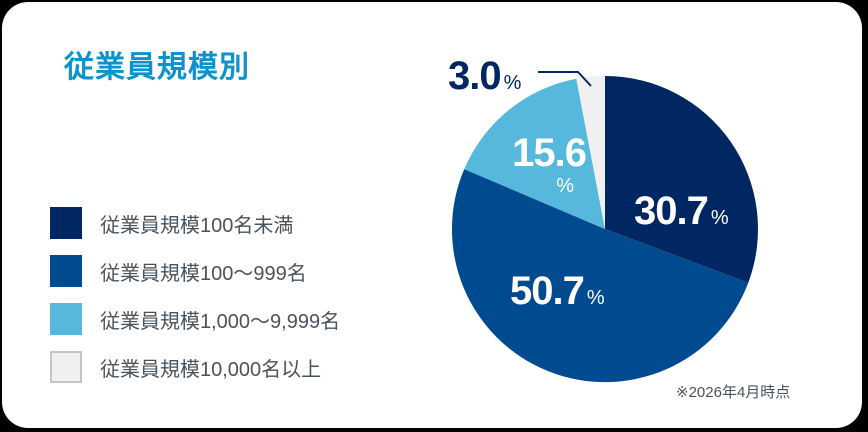 The width and height of the screenshot is (868, 432). Describe the element at coordinates (557, 291) in the screenshot. I see `label-100-999: 50.7%` at that location.